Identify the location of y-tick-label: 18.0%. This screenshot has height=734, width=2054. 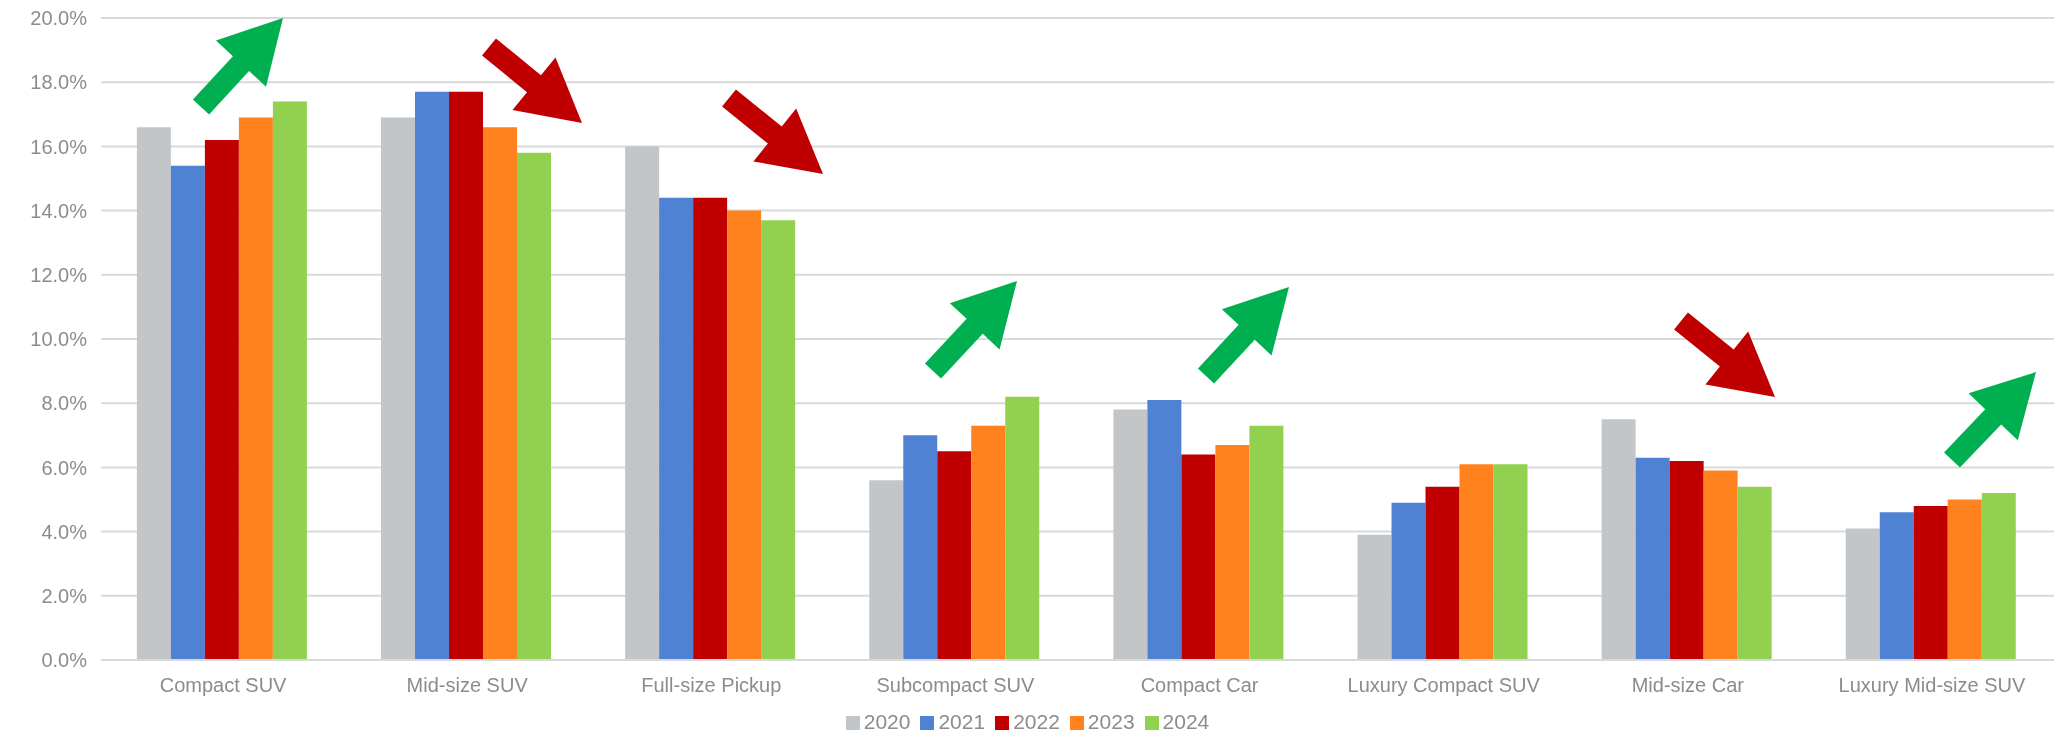
(59, 82).